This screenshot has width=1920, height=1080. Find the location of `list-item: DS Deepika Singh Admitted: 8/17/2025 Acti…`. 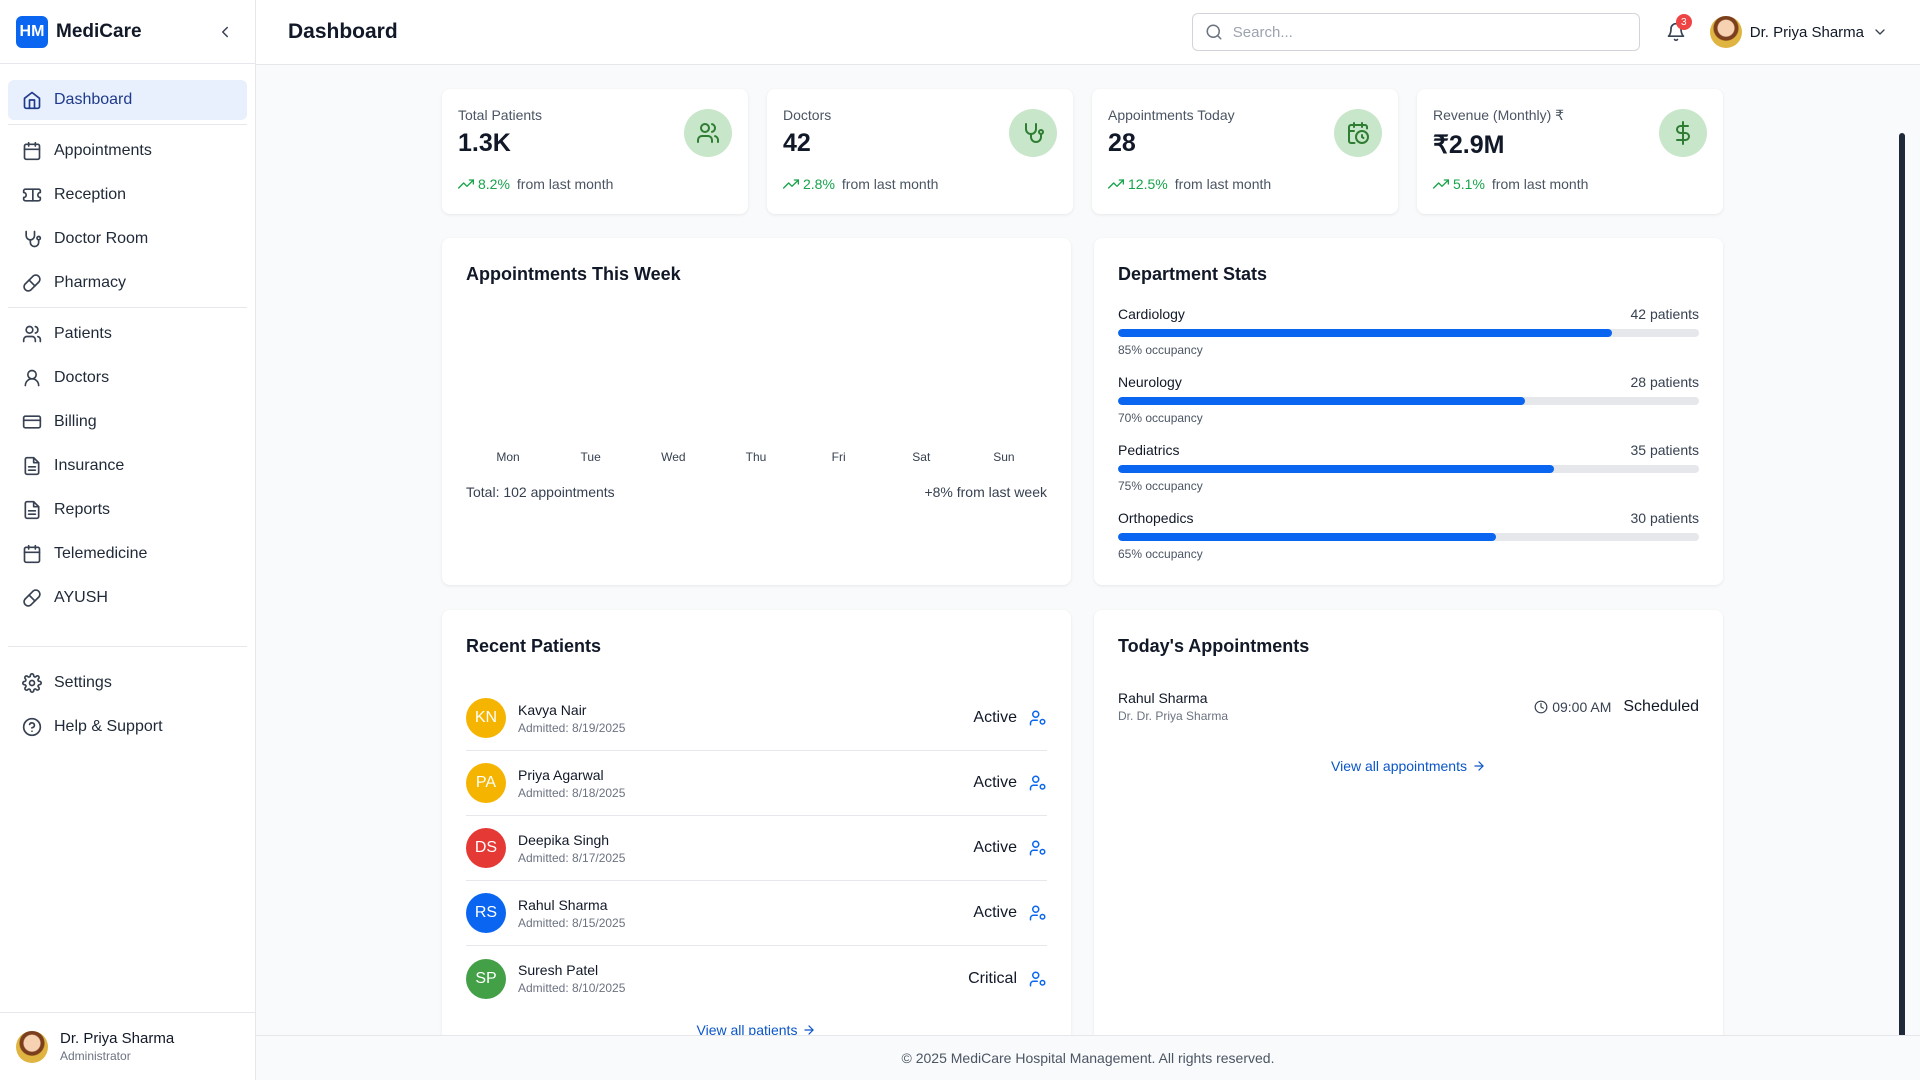

list-item: DS Deepika Singh Admitted: 8/17/2025 Acti… is located at coordinates (756, 848).